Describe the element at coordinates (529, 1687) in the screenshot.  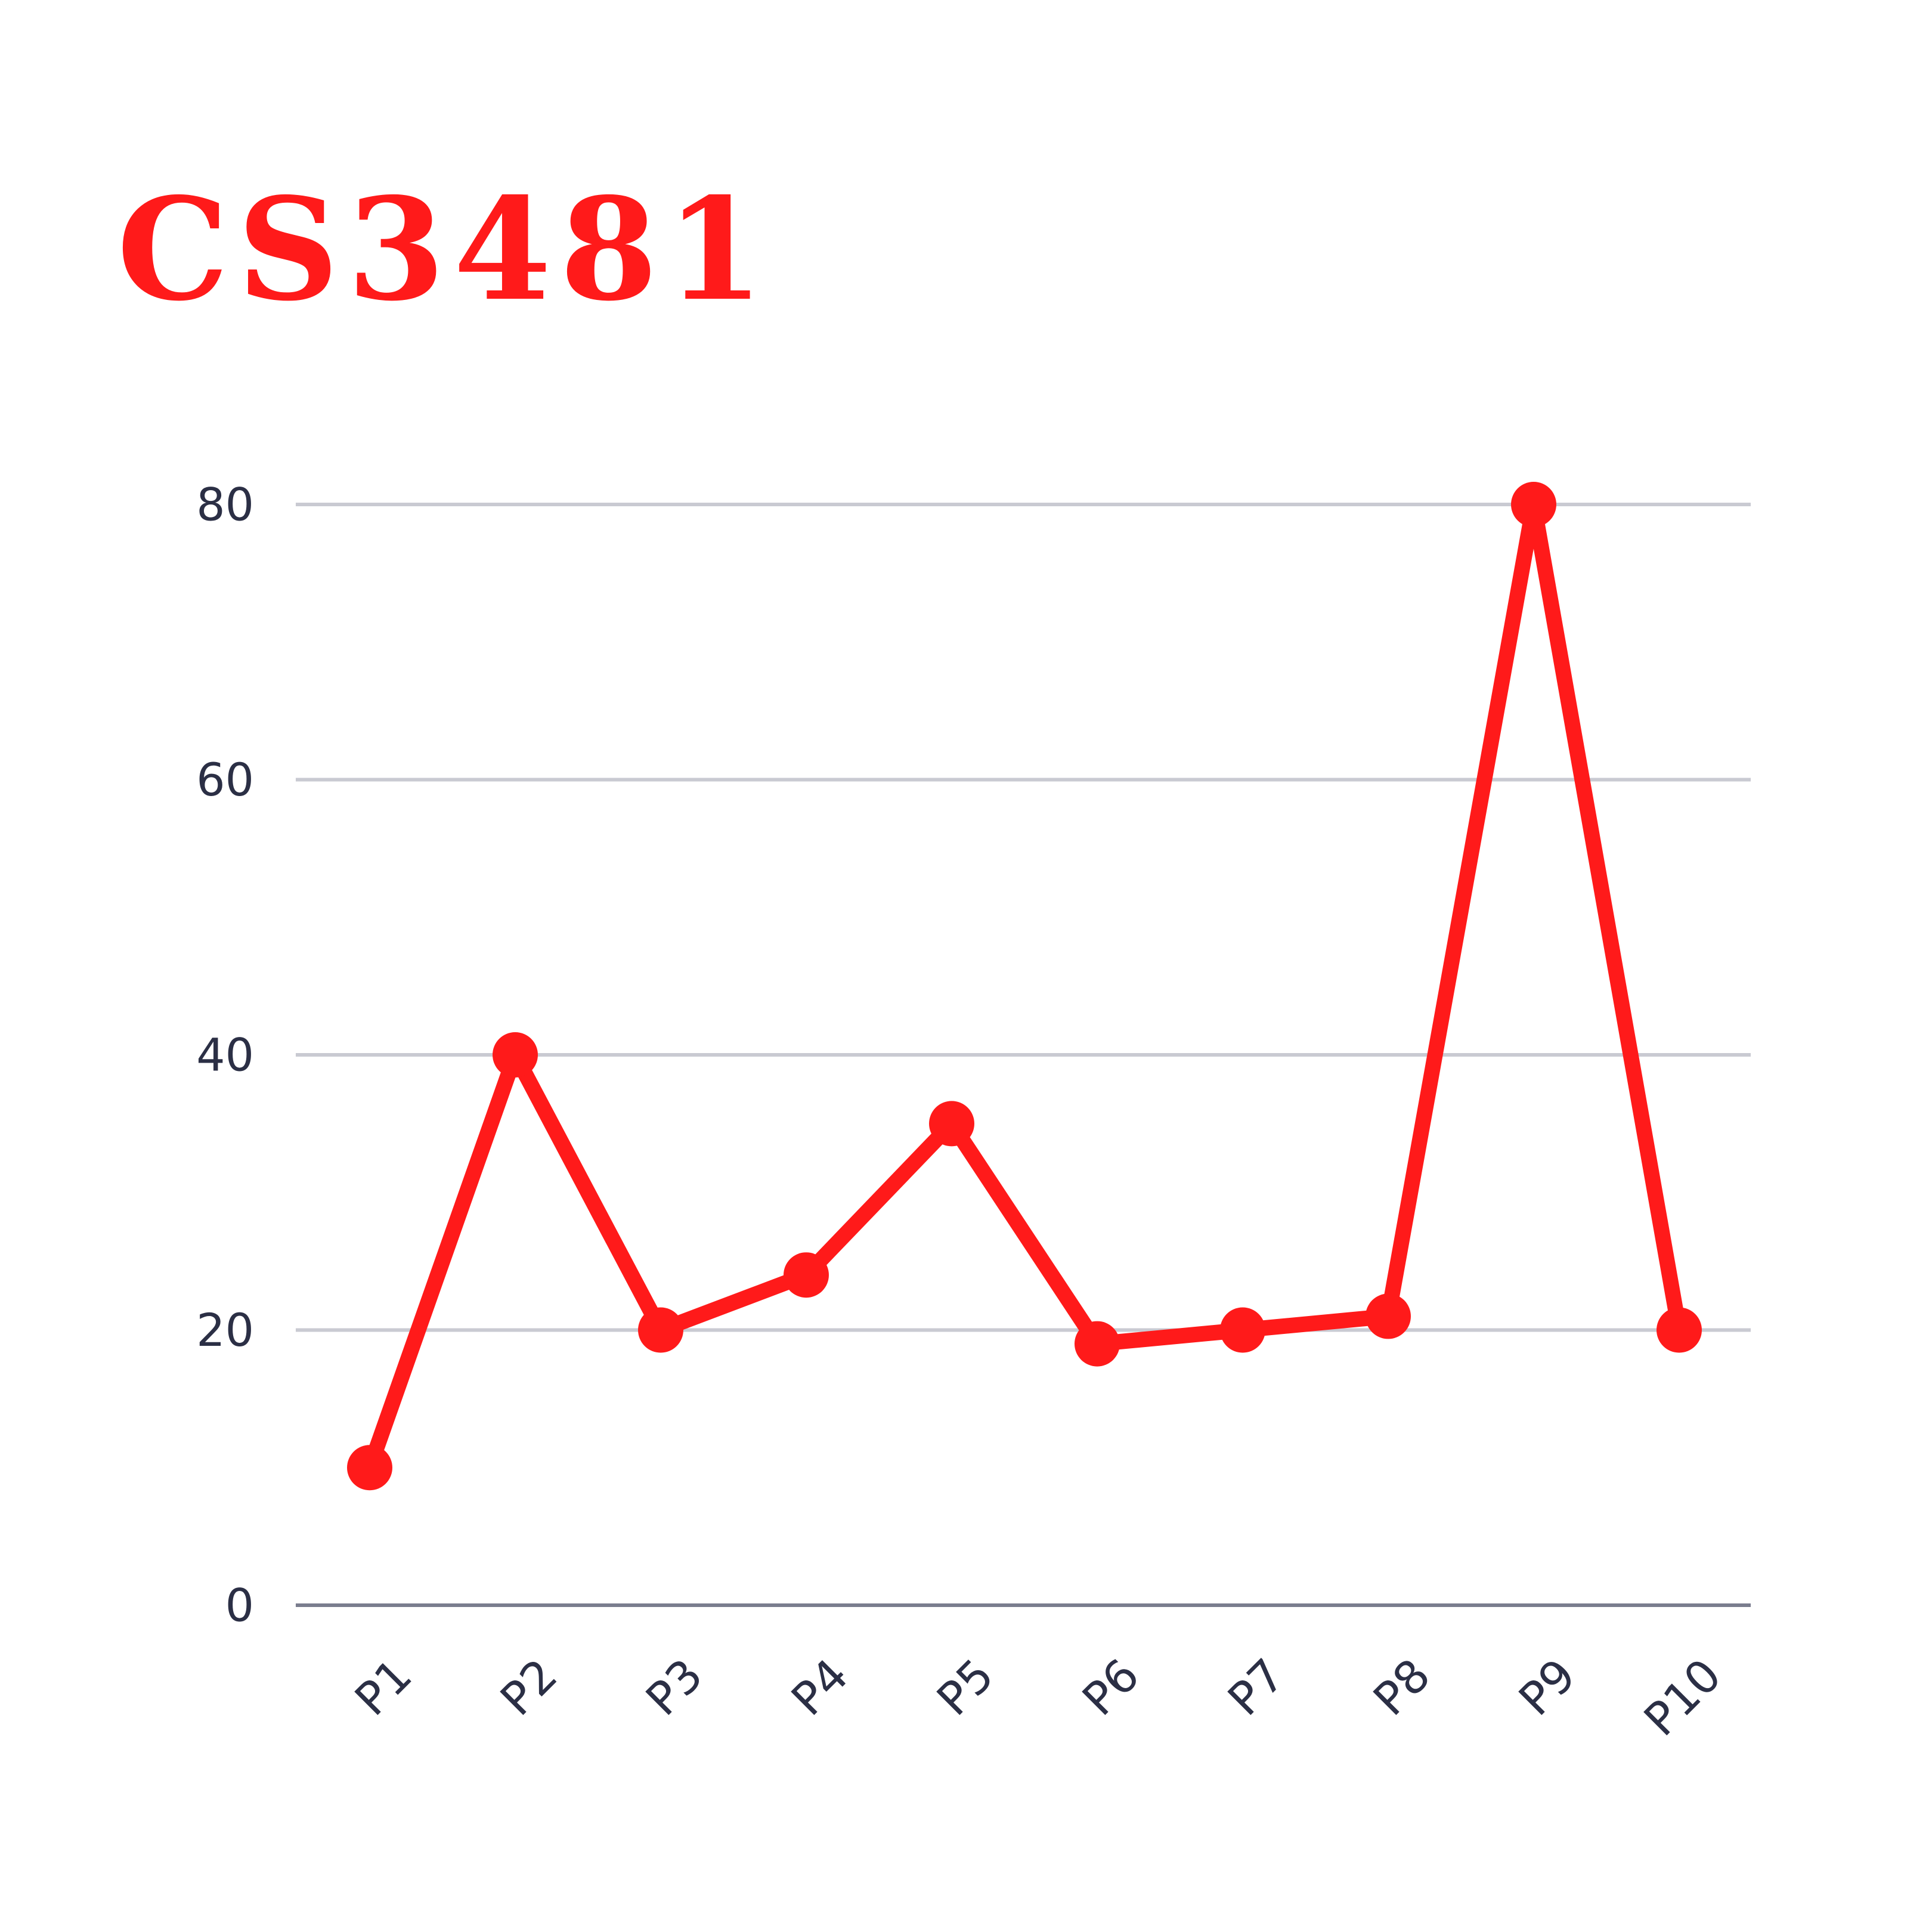
I see `x-tick-label: P2` at that location.